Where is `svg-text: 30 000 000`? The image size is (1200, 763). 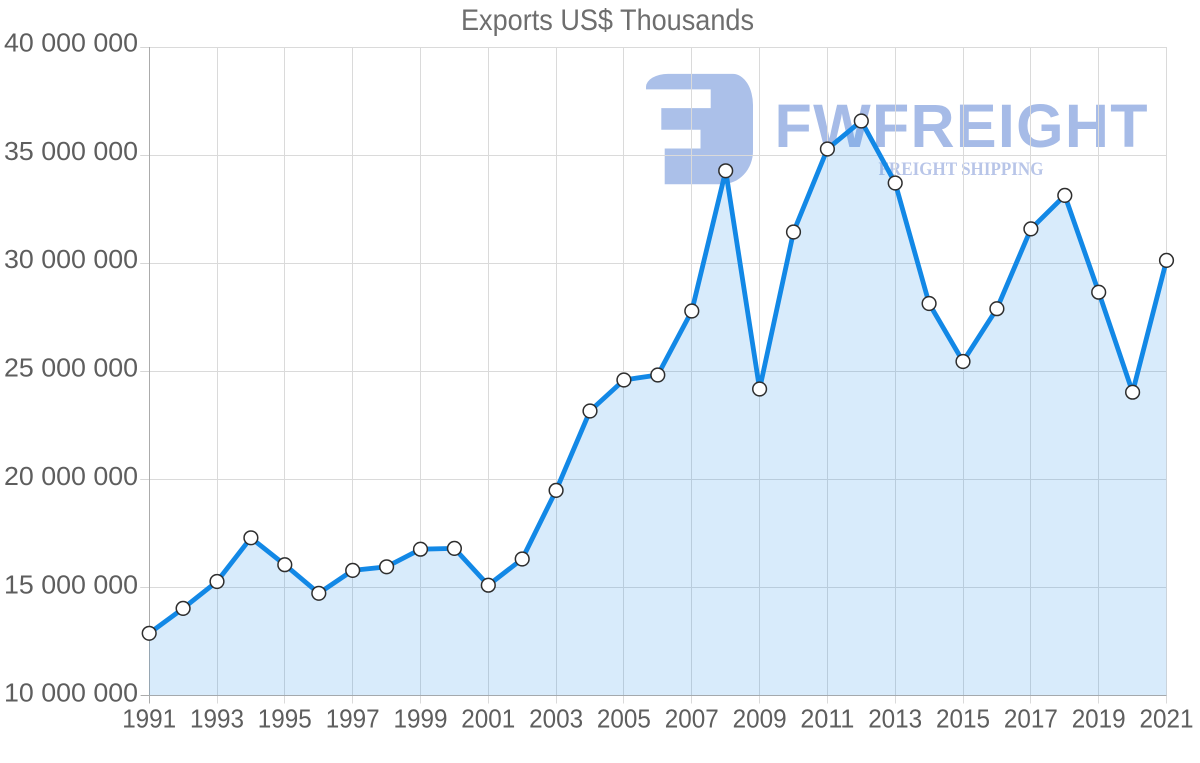
svg-text: 30 000 000 is located at coordinates (71, 259).